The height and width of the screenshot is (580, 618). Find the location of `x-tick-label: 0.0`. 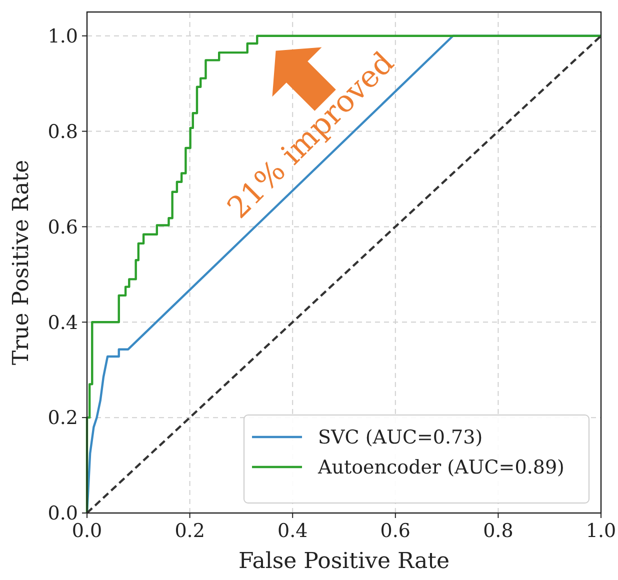

x-tick-label: 0.0 is located at coordinates (87, 531).